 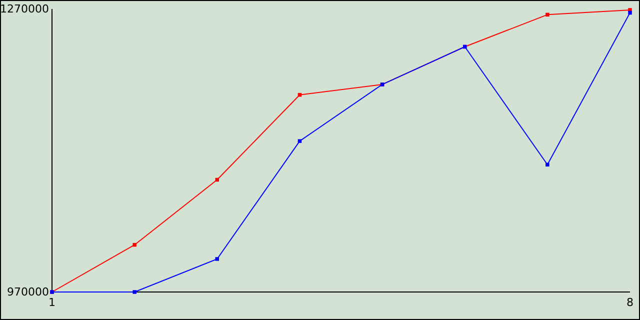 I want to click on x-tick-label: 1, so click(x=52, y=302).